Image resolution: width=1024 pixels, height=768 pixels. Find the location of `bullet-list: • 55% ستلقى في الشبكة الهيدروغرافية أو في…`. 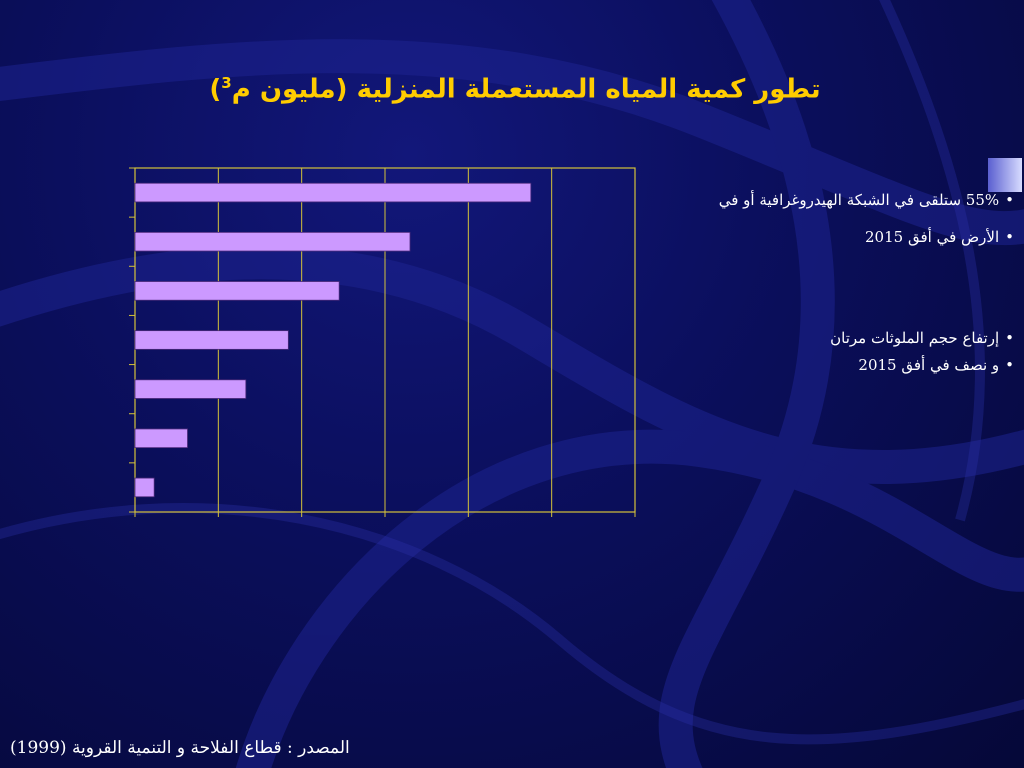

bullet-list: • 55% ستلقى في الشبكة الهيدروغرافية أو في… is located at coordinates (834, 291).